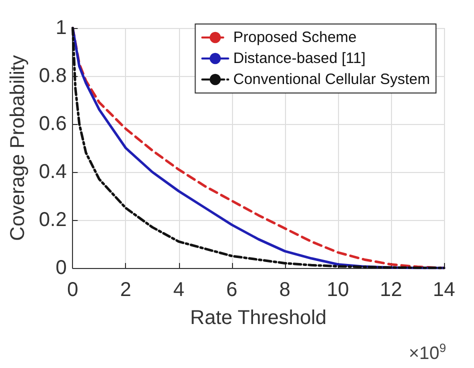 Image resolution: width=474 pixels, height=368 pixels. Describe the element at coordinates (299, 58) in the screenshot. I see `legend-label: Distance-based [11]` at that location.